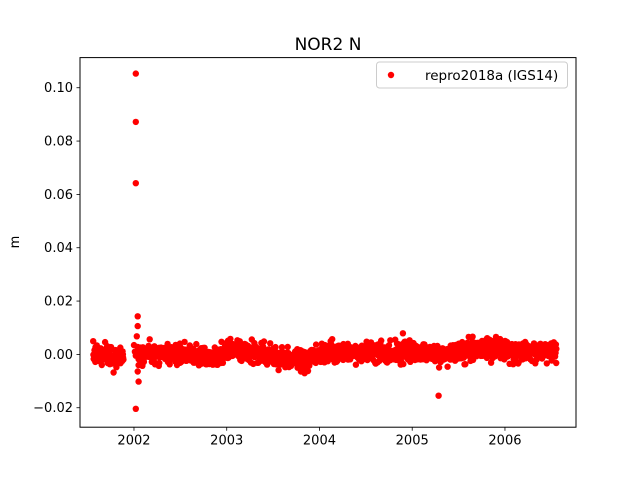 This screenshot has width=640, height=480. What do you see at coordinates (504, 441) in the screenshot?
I see `x-tick-label: 2006` at bounding box center [504, 441].